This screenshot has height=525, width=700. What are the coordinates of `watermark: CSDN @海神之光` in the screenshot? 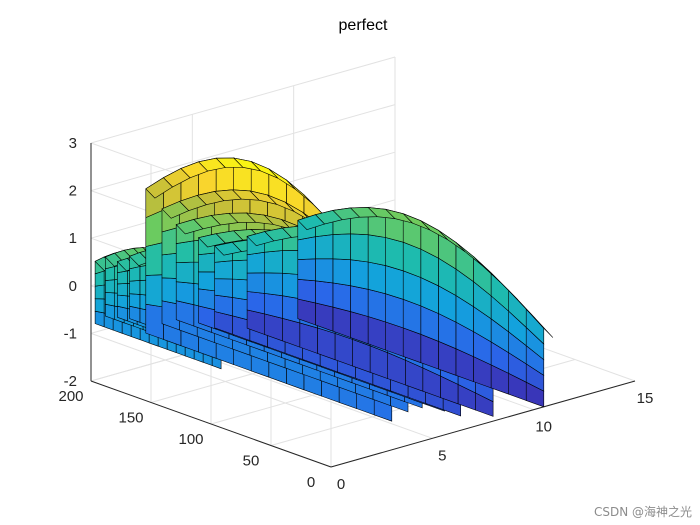 It's located at (642, 512).